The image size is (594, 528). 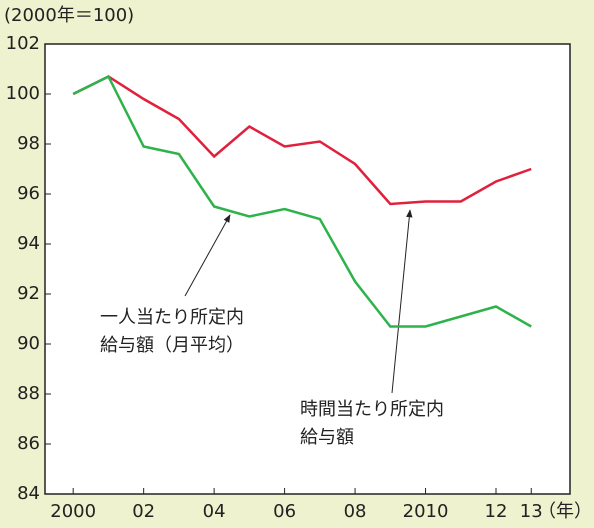 I want to click on y-tick-label: 98, so click(x=28, y=143).